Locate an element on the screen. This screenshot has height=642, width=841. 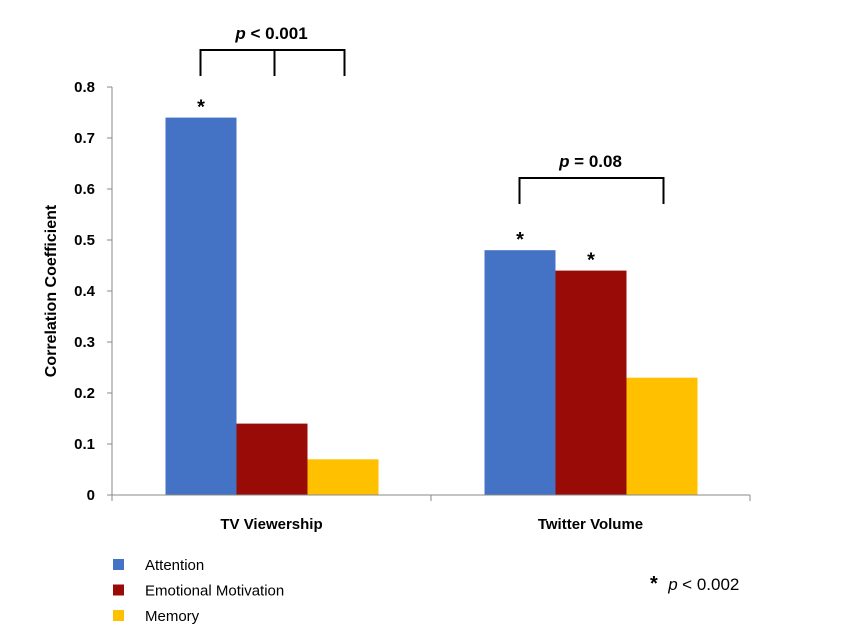
legend-item: Memory is located at coordinates (156, 616).